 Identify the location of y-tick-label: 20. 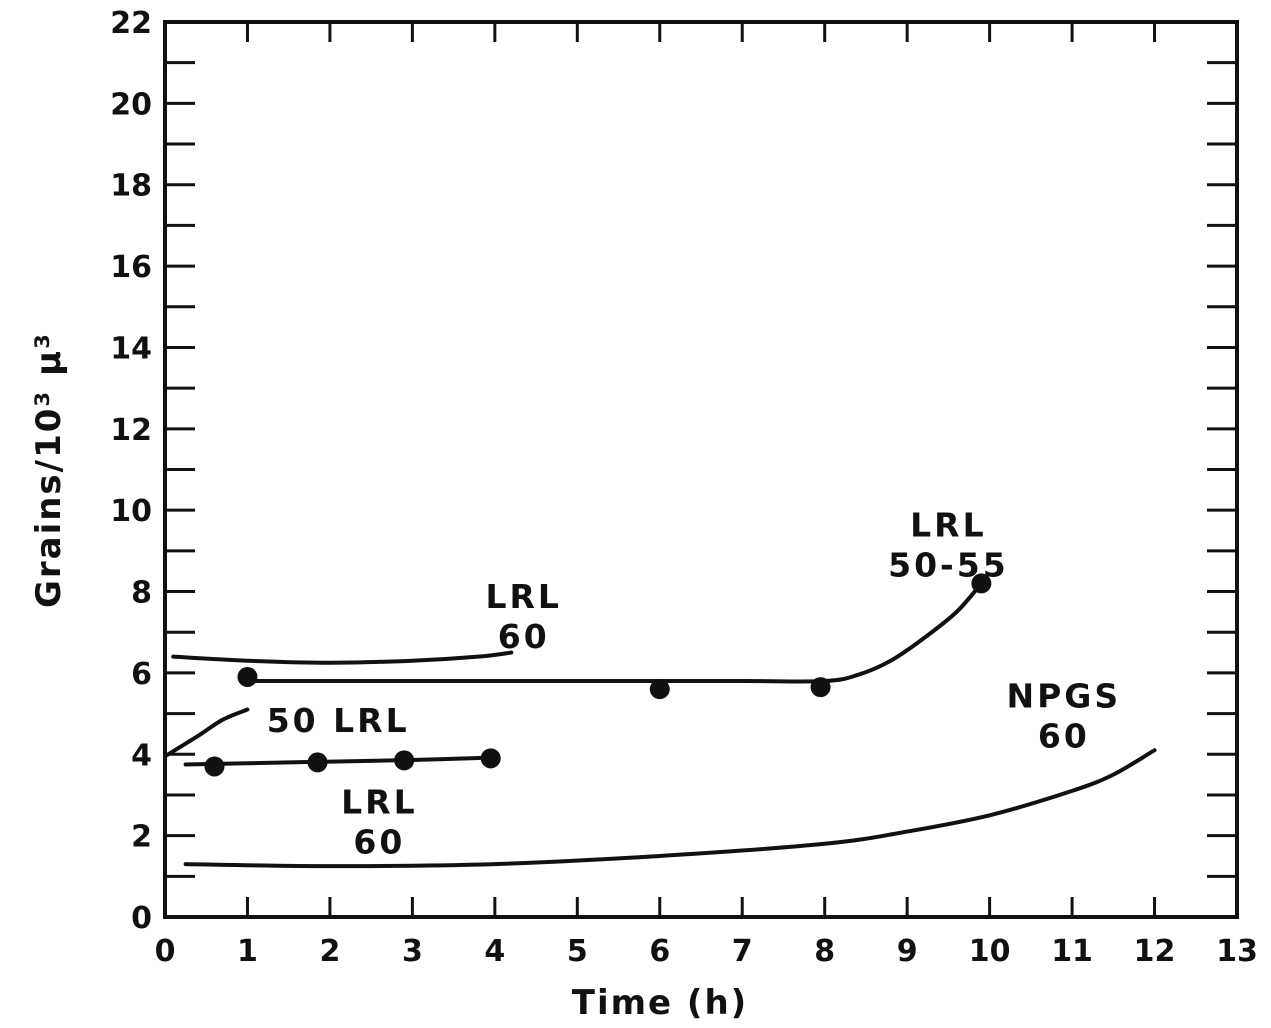
(131, 104).